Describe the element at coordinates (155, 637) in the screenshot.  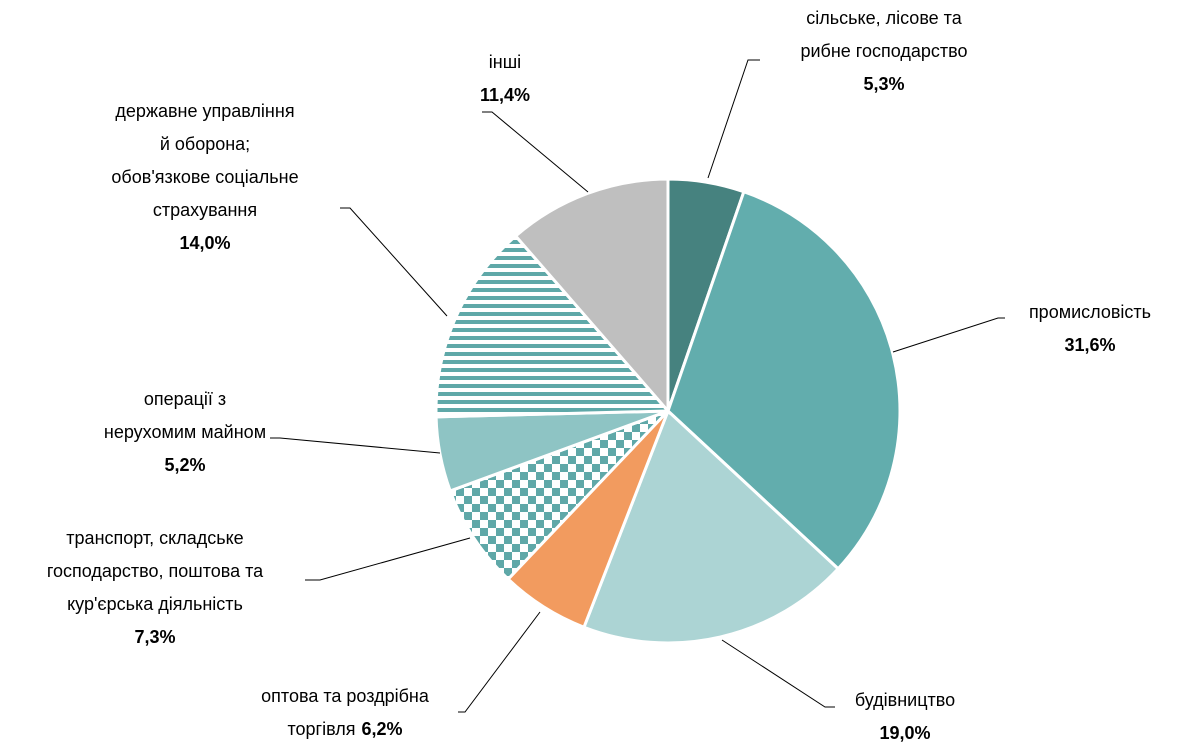
I see `value-label: 7,3%` at that location.